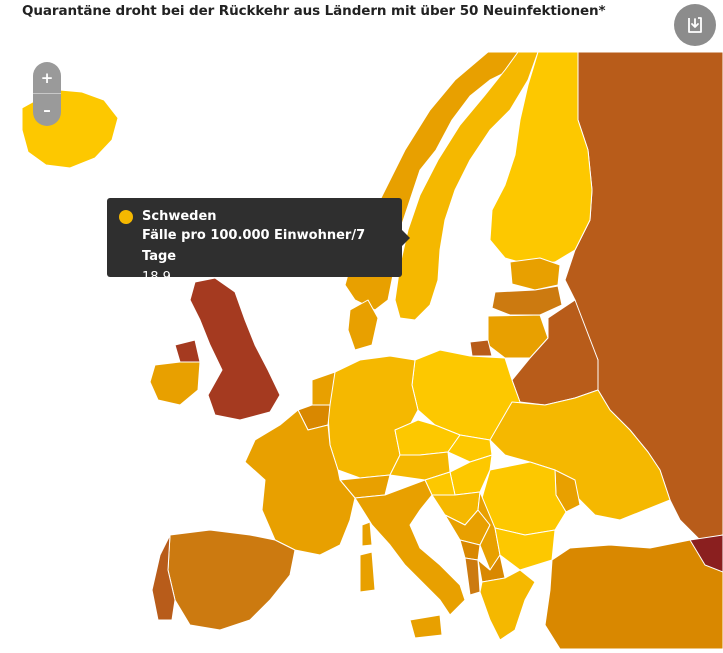 The width and height of the screenshot is (723, 653). What do you see at coordinates (535, 274) in the screenshot?
I see `region-estonia` at bounding box center [535, 274].